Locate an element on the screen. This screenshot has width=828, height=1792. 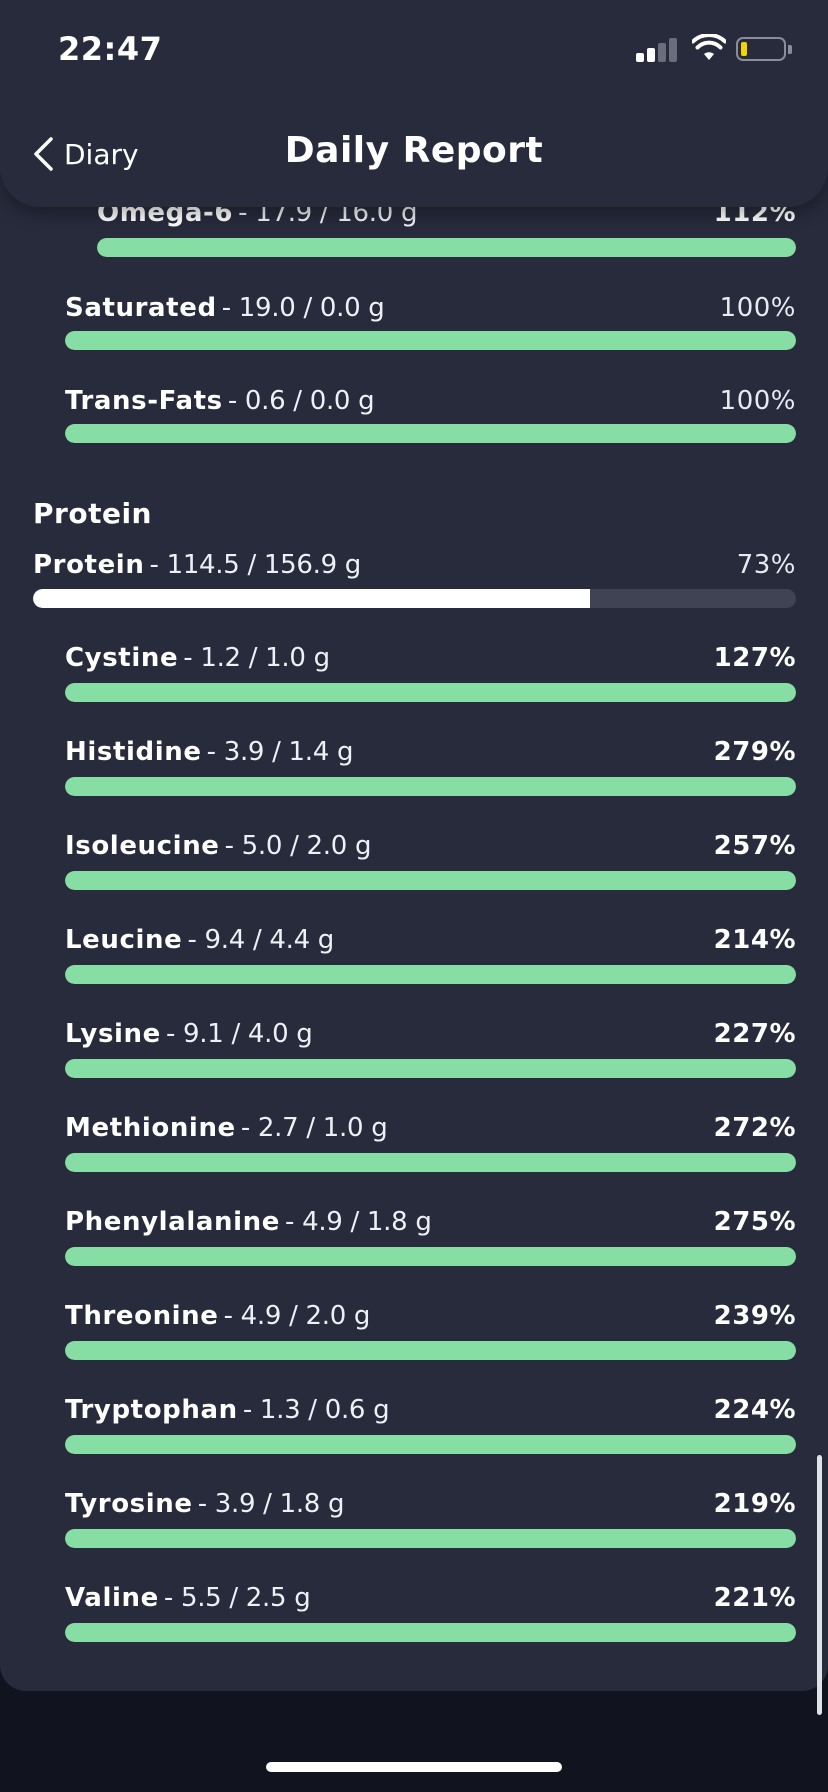
nutrient-amount: - 5.0 / 2.0 g is located at coordinates (298, 846).